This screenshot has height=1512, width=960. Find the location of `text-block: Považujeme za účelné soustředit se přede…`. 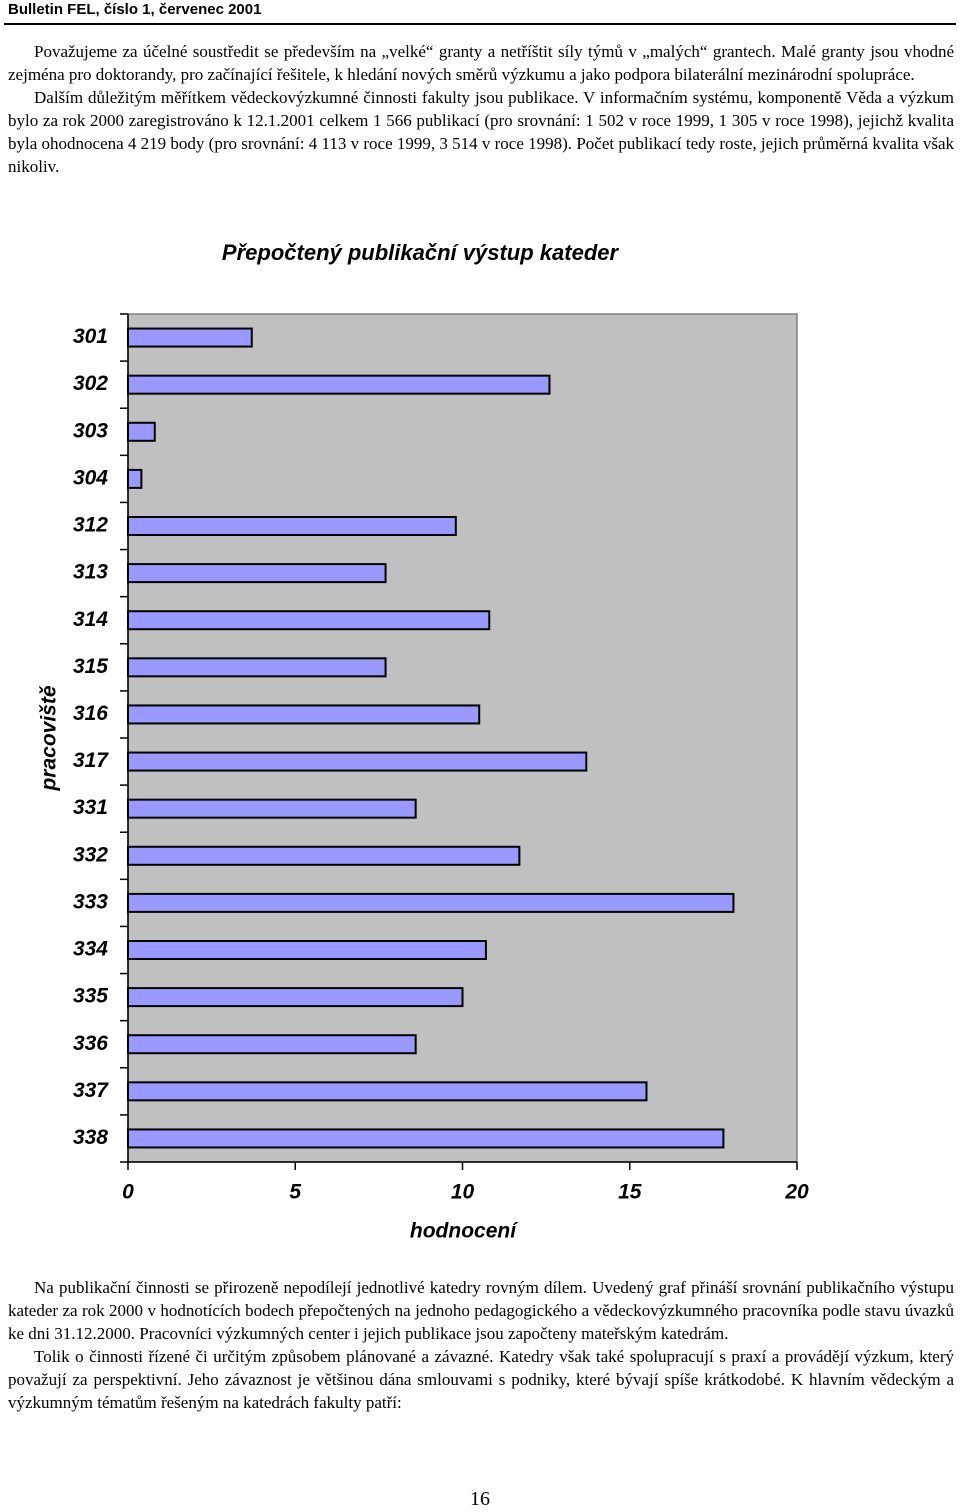

text-block: Považujeme za účelné soustředit se přede… is located at coordinates (481, 109).